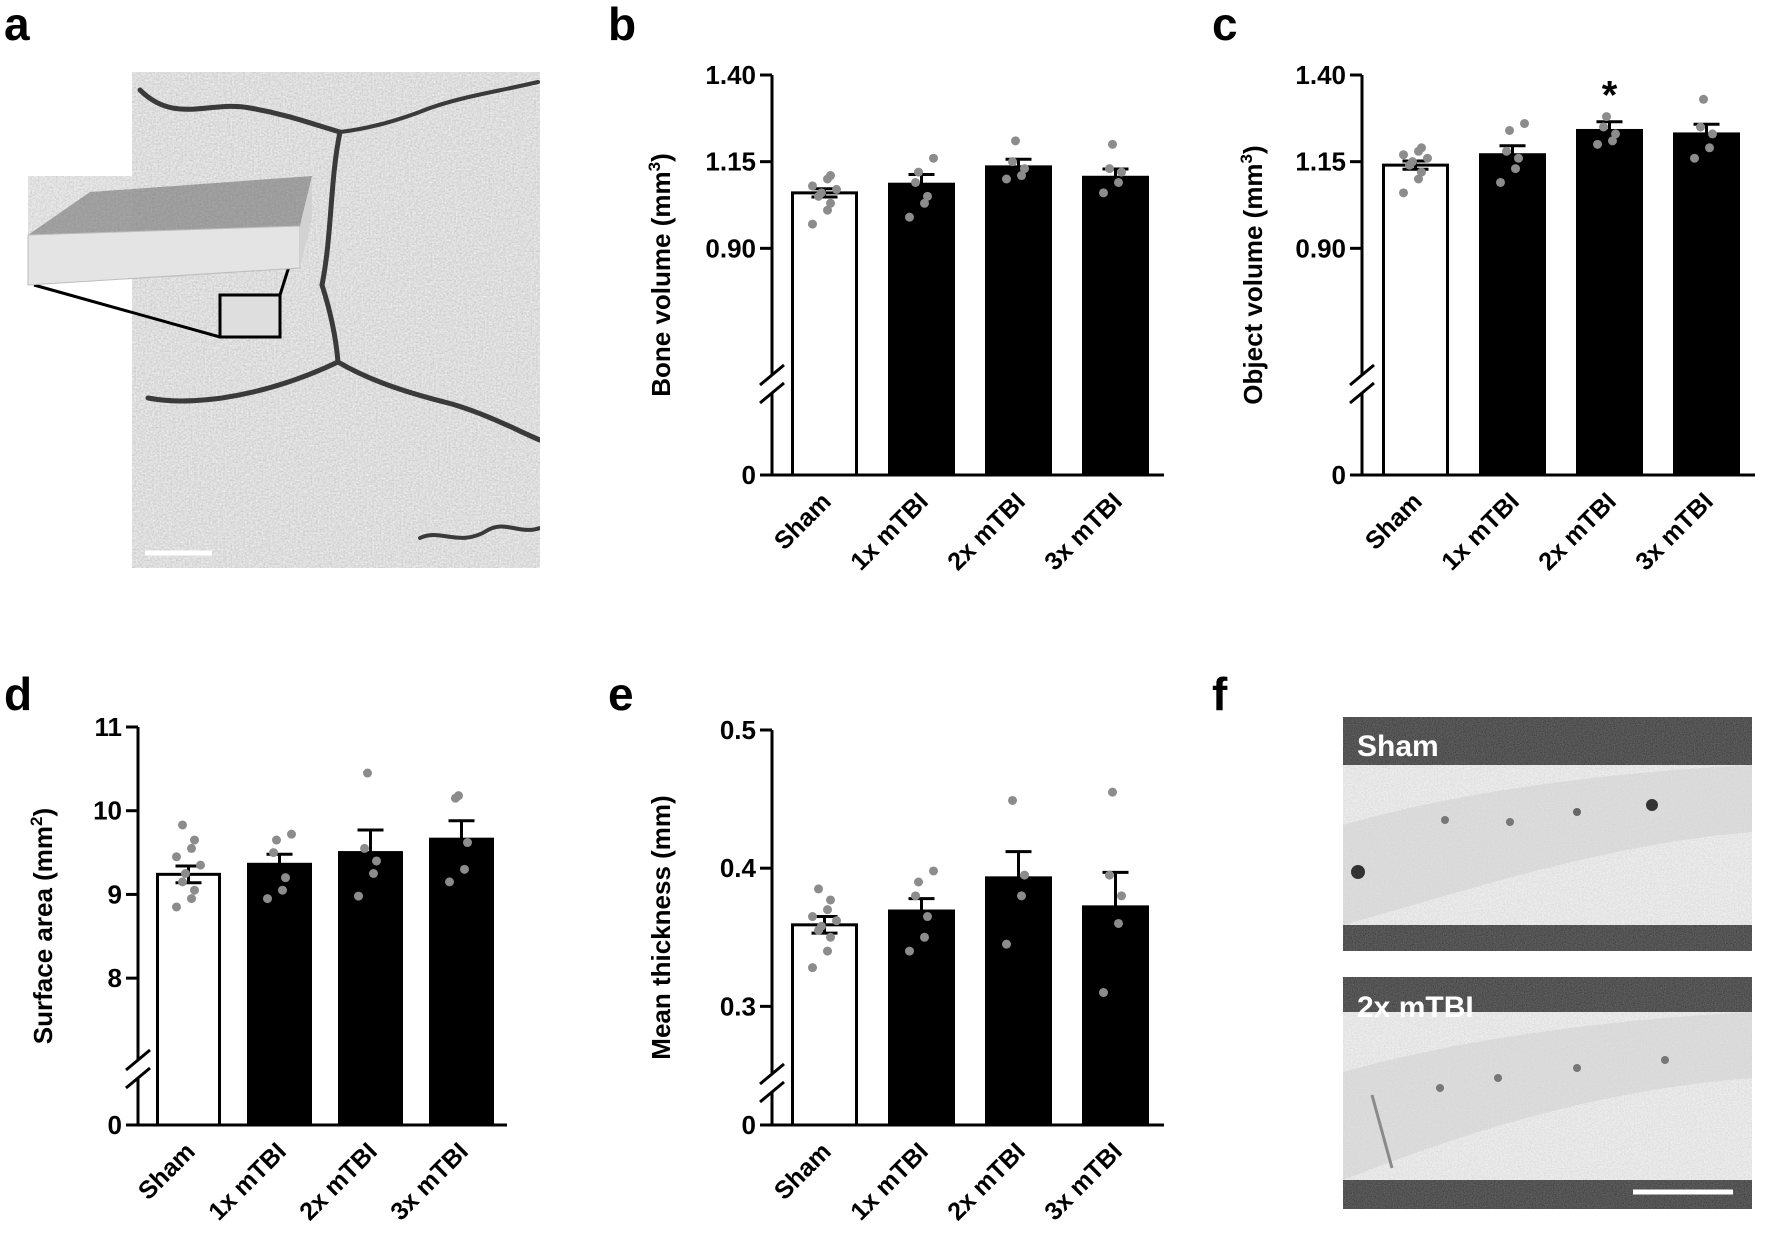  Describe the element at coordinates (1547, 1093) in the screenshot. I see `ct-image-2x-mtbi: 2x mTBI` at that location.